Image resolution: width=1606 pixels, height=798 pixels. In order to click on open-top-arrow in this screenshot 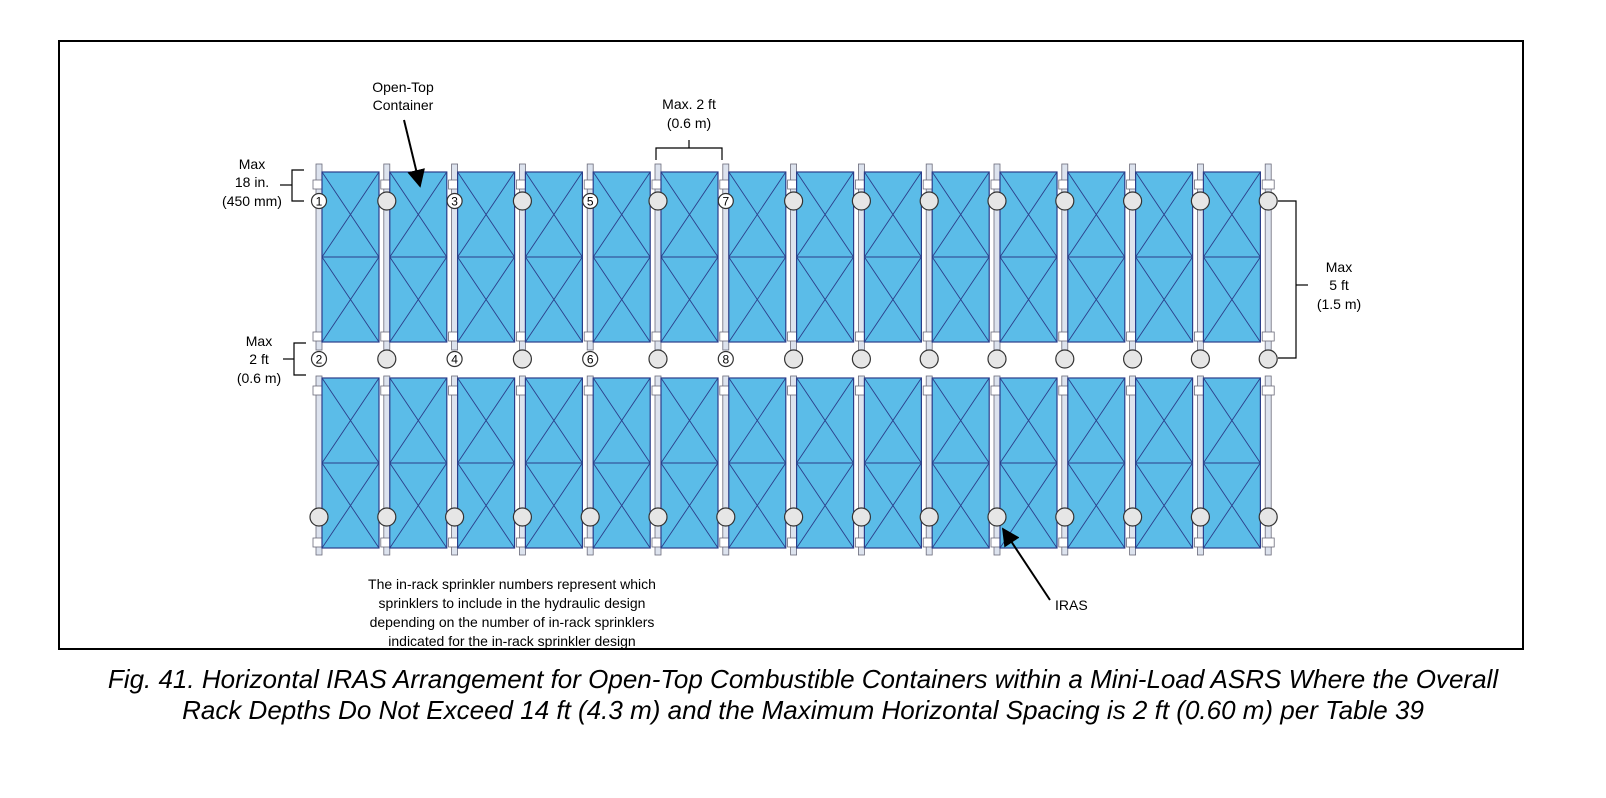, I will do `click(414, 153)`.